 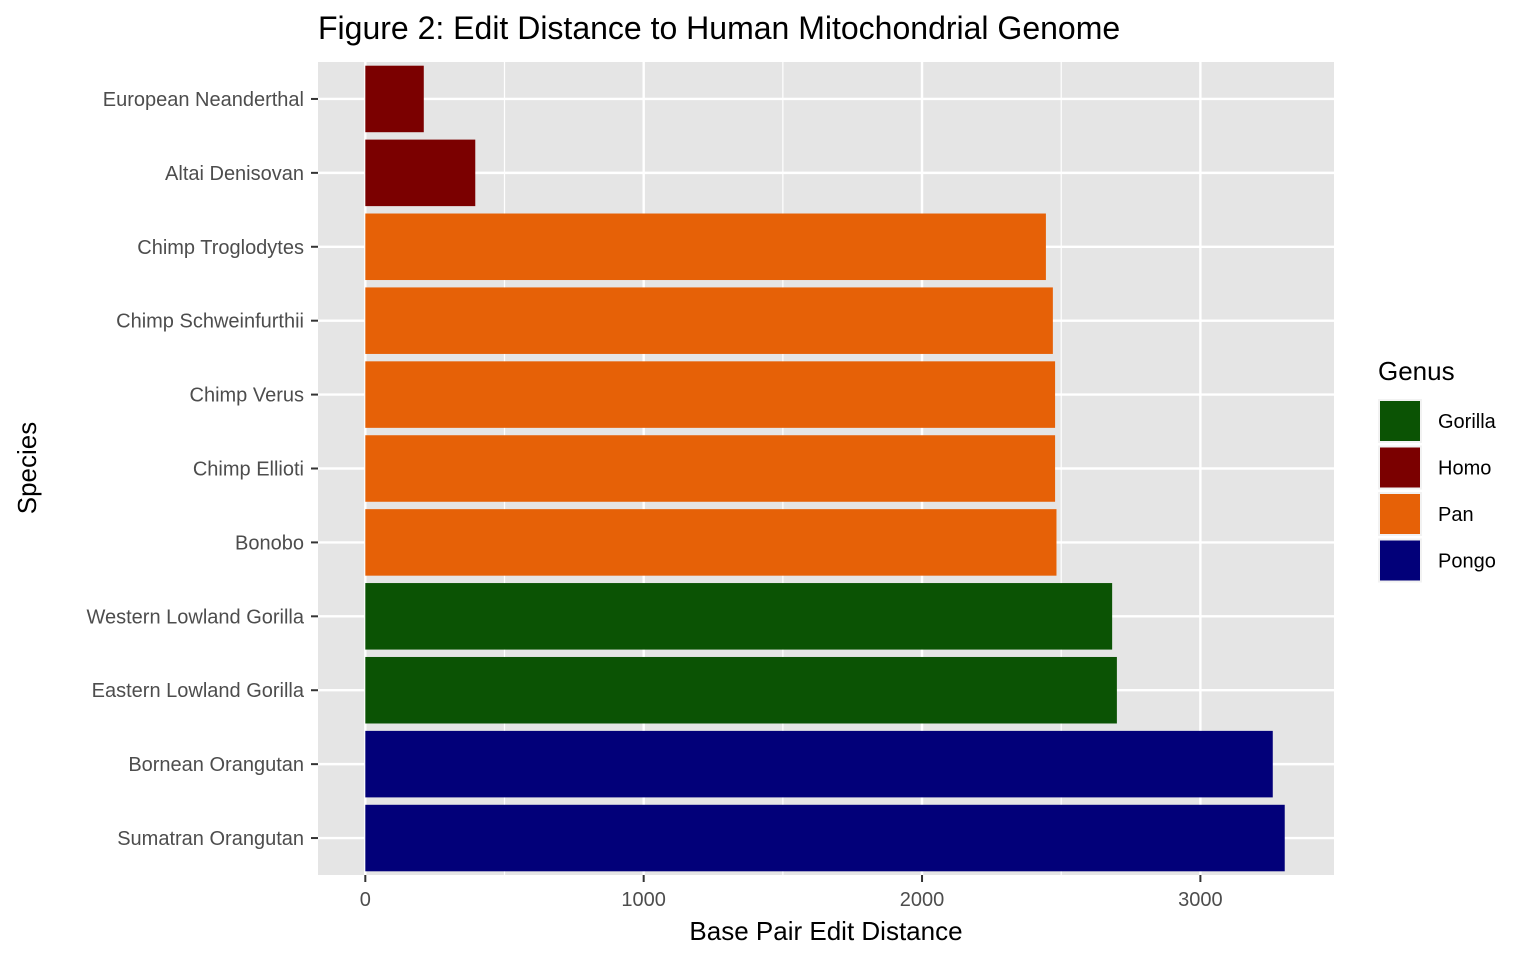 What do you see at coordinates (825, 931) in the screenshot?
I see `x-axis-title: Base Pair Edit Distance` at bounding box center [825, 931].